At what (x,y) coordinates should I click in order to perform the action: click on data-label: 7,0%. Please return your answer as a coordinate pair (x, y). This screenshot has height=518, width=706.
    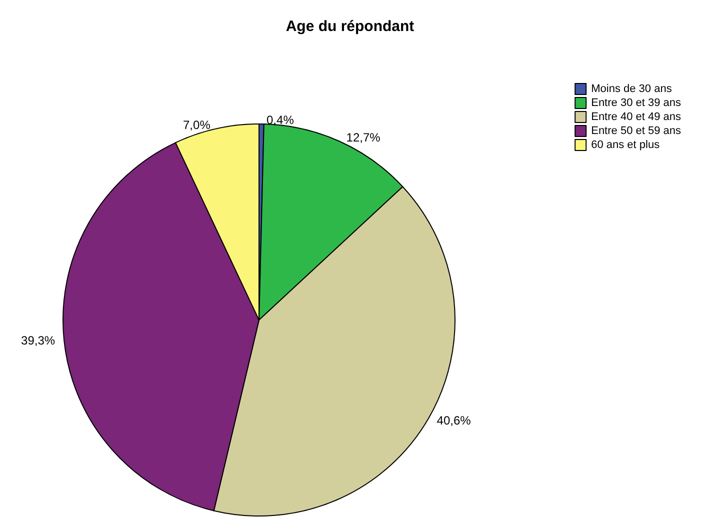
    Looking at the image, I should click on (197, 125).